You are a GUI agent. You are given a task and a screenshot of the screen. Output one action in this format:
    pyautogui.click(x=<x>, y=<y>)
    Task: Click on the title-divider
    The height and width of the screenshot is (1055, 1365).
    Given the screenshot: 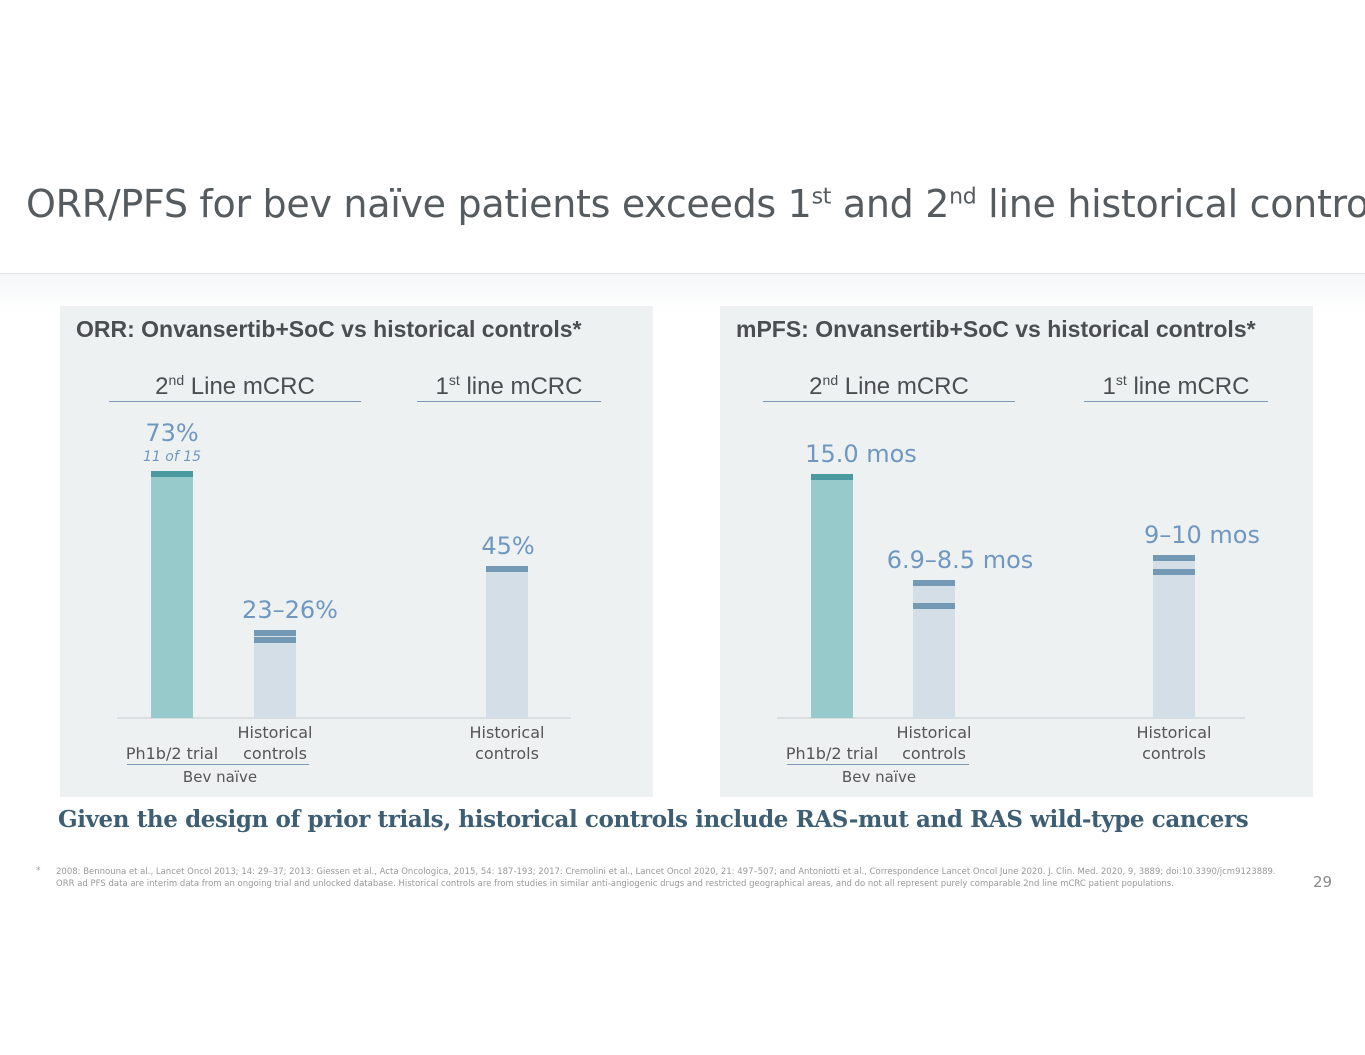 What is the action you would take?
    pyautogui.click(x=682, y=273)
    